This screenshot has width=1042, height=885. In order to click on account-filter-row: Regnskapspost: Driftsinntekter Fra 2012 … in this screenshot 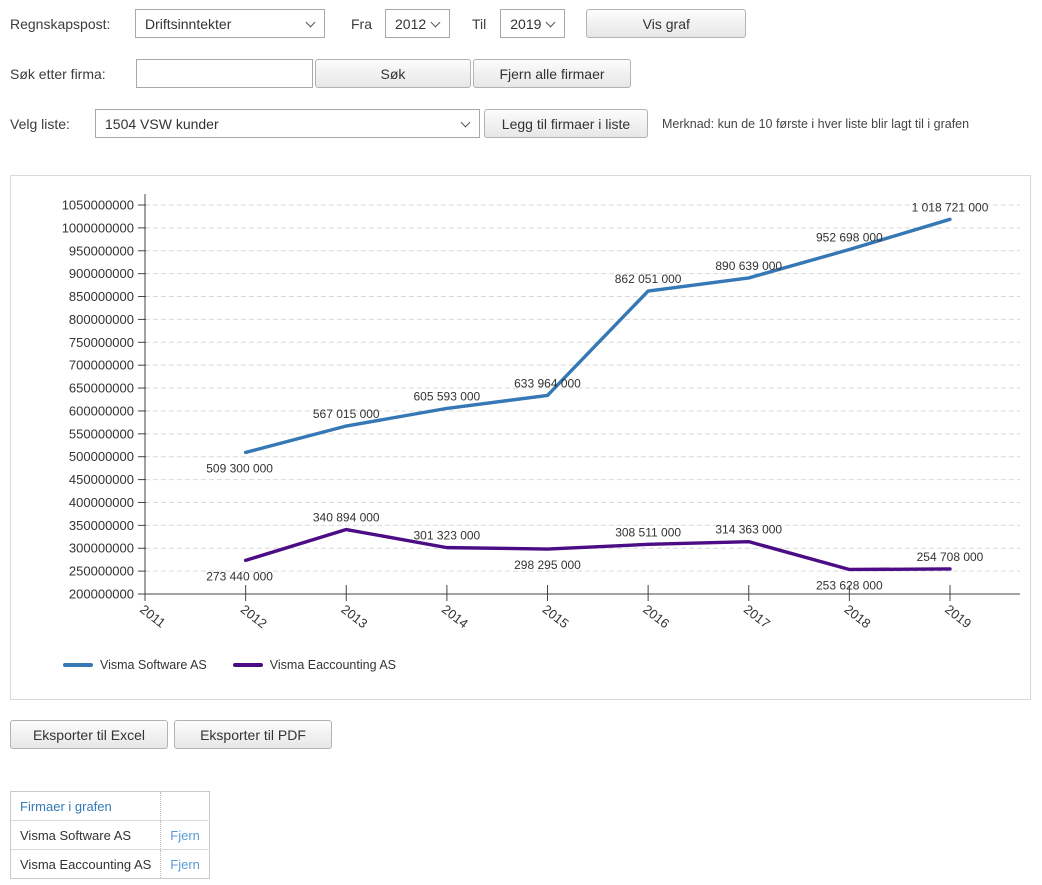, I will do `click(521, 23)`.